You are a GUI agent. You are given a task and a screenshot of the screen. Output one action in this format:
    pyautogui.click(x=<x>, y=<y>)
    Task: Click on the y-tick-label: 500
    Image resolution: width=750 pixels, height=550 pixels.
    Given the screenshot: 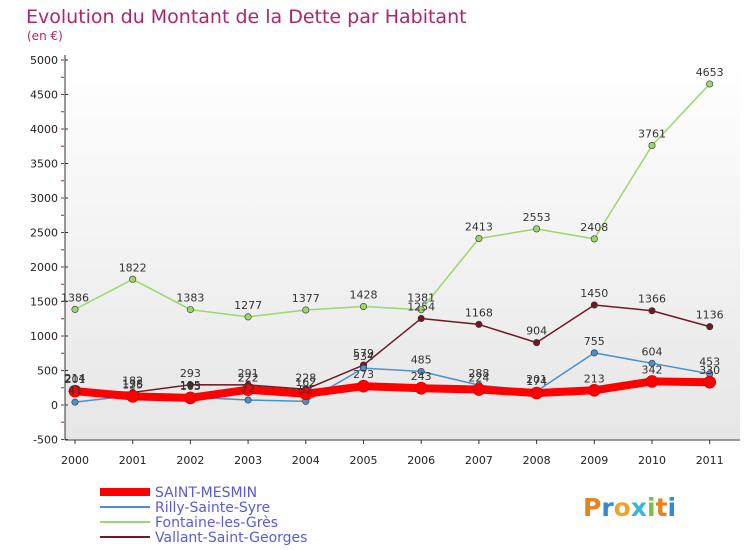 What is the action you would take?
    pyautogui.click(x=47, y=371)
    